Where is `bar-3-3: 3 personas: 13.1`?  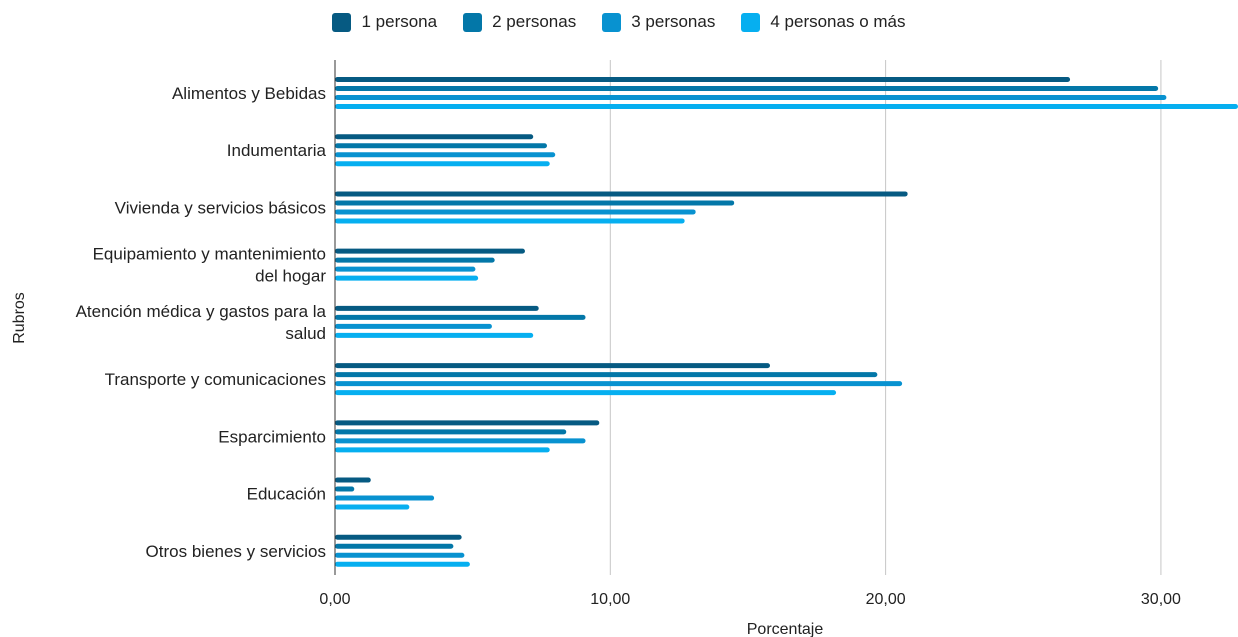
bar-3-3: 3 personas: 13.1 is located at coordinates (515, 212).